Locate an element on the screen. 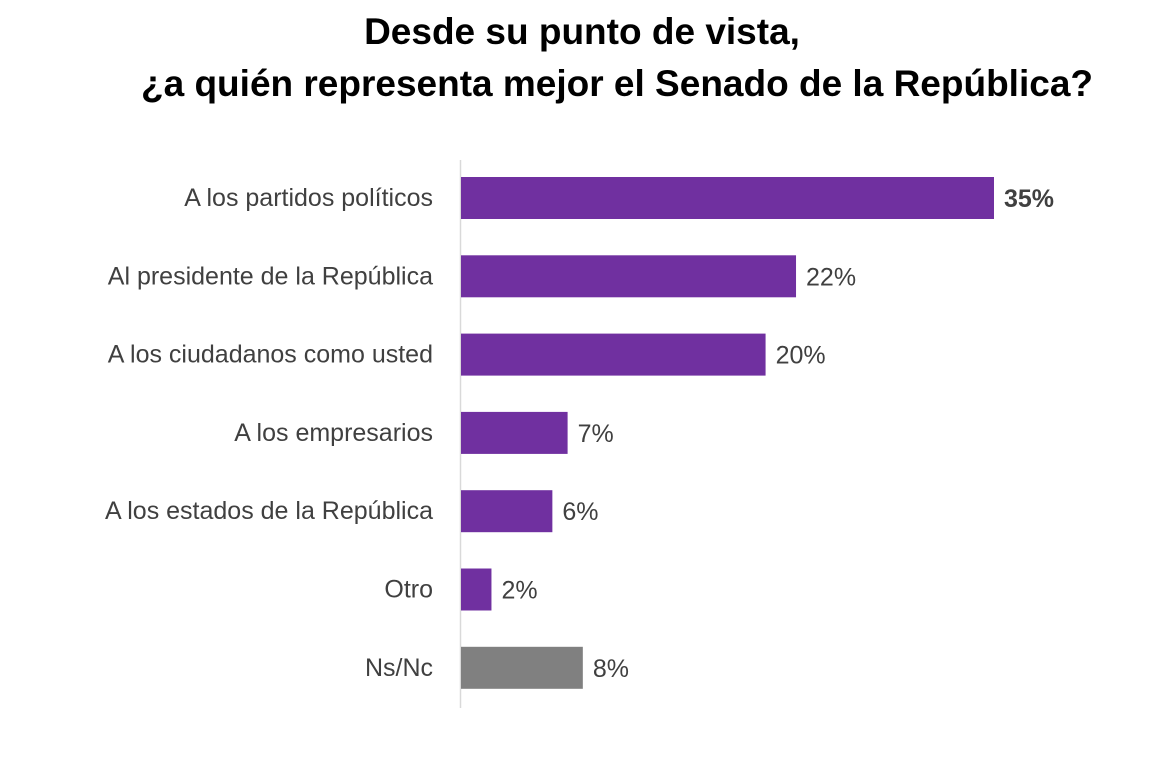 Image resolution: width=1164 pixels, height=762 pixels. category-label-2: Al presidente de la República is located at coordinates (270, 276).